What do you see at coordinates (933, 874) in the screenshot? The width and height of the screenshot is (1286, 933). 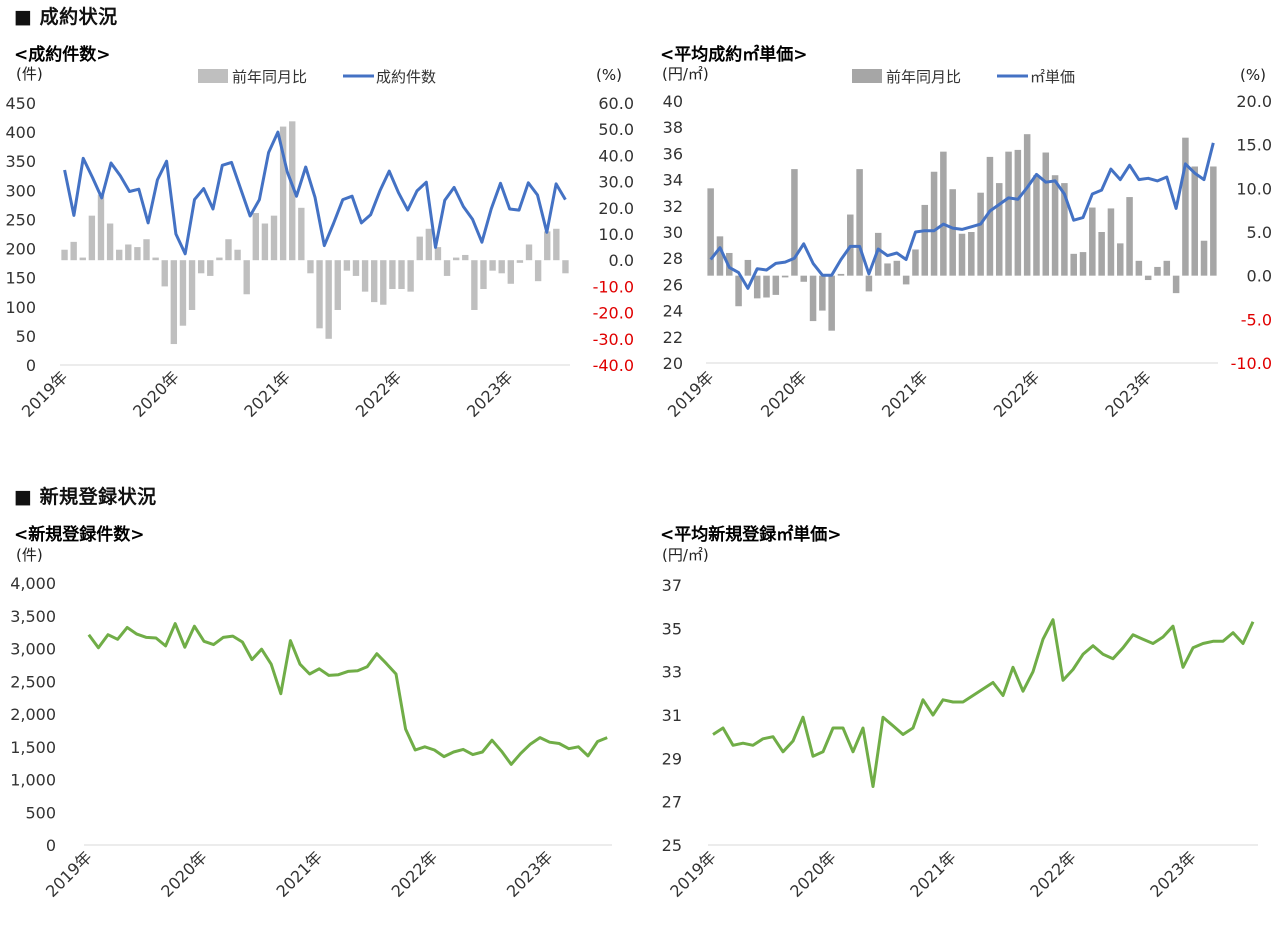 I see `new_registration_price-xtick: 2021年` at bounding box center [933, 874].